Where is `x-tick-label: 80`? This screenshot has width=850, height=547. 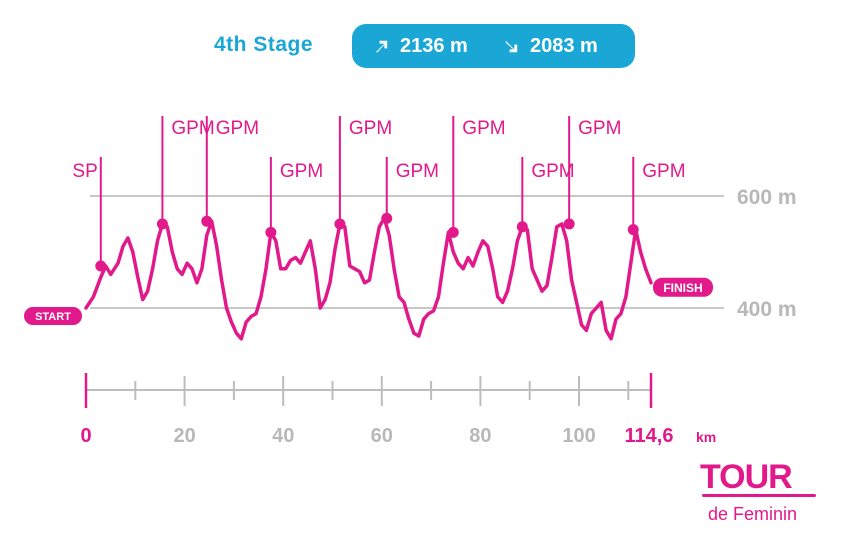 x-tick-label: 80 is located at coordinates (480, 436).